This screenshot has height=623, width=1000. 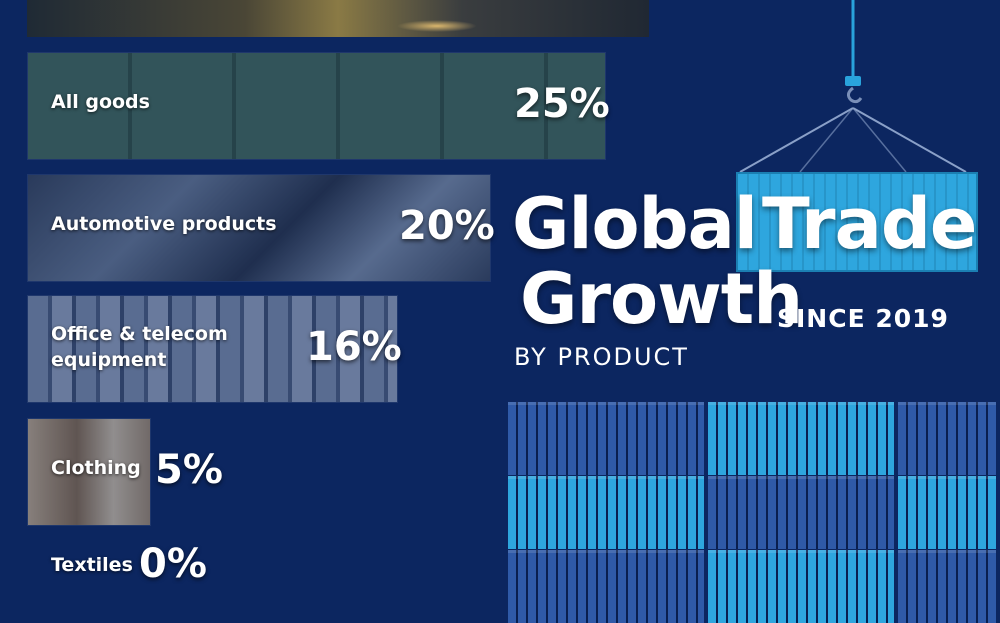 I want to click on bar-value-label: 0%, so click(x=173, y=564).